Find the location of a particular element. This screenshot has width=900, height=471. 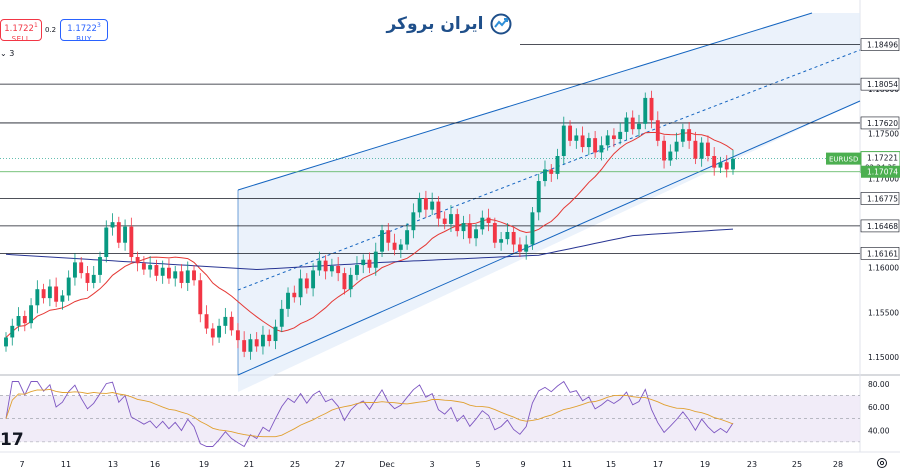

symbol-tag is located at coordinates (843, 158).